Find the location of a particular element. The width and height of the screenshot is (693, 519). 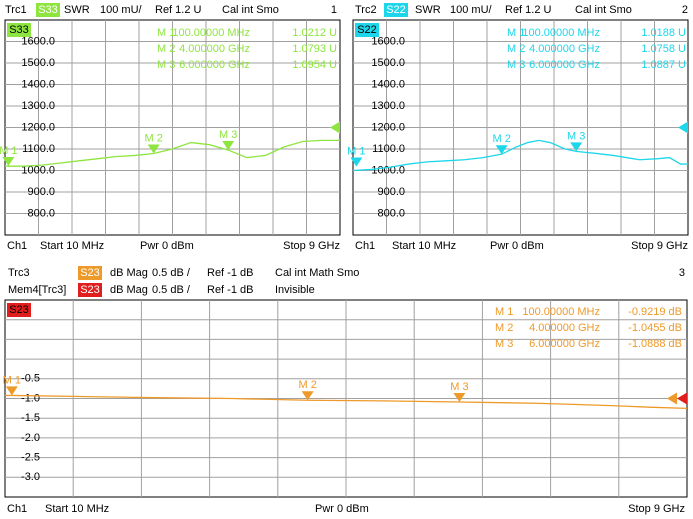

header-text: Trc2 is located at coordinates (366, 10).